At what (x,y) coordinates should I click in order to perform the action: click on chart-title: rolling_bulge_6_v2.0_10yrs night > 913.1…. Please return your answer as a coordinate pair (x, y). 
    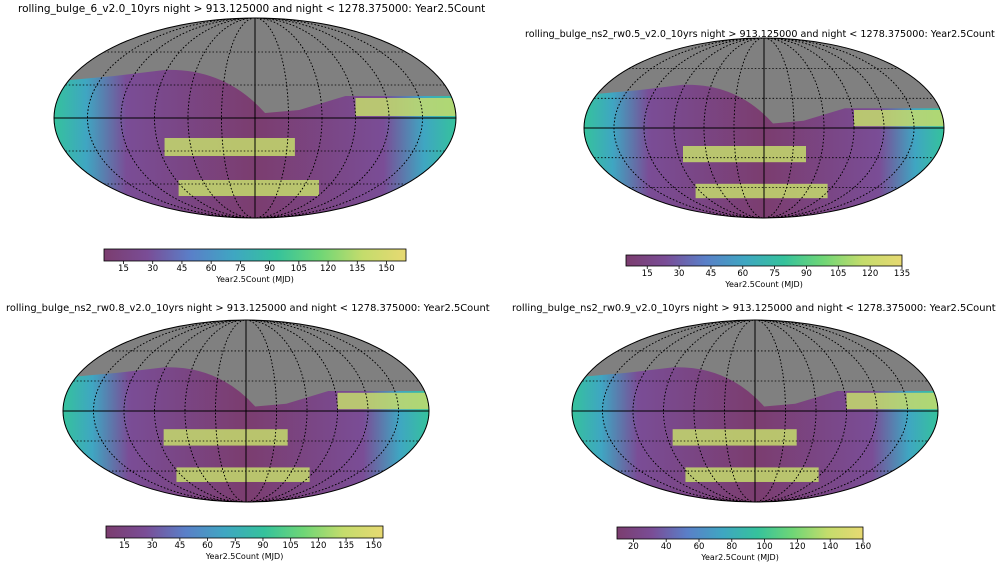
    Looking at the image, I should click on (252, 9).